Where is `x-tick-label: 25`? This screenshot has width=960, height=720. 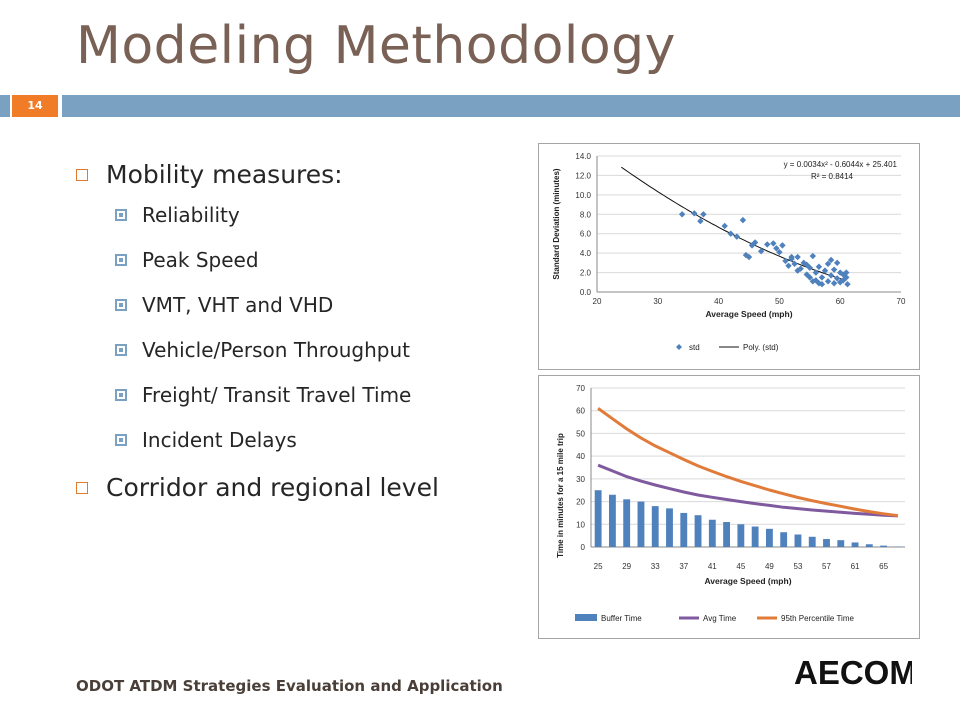 x-tick-label: 25 is located at coordinates (598, 566).